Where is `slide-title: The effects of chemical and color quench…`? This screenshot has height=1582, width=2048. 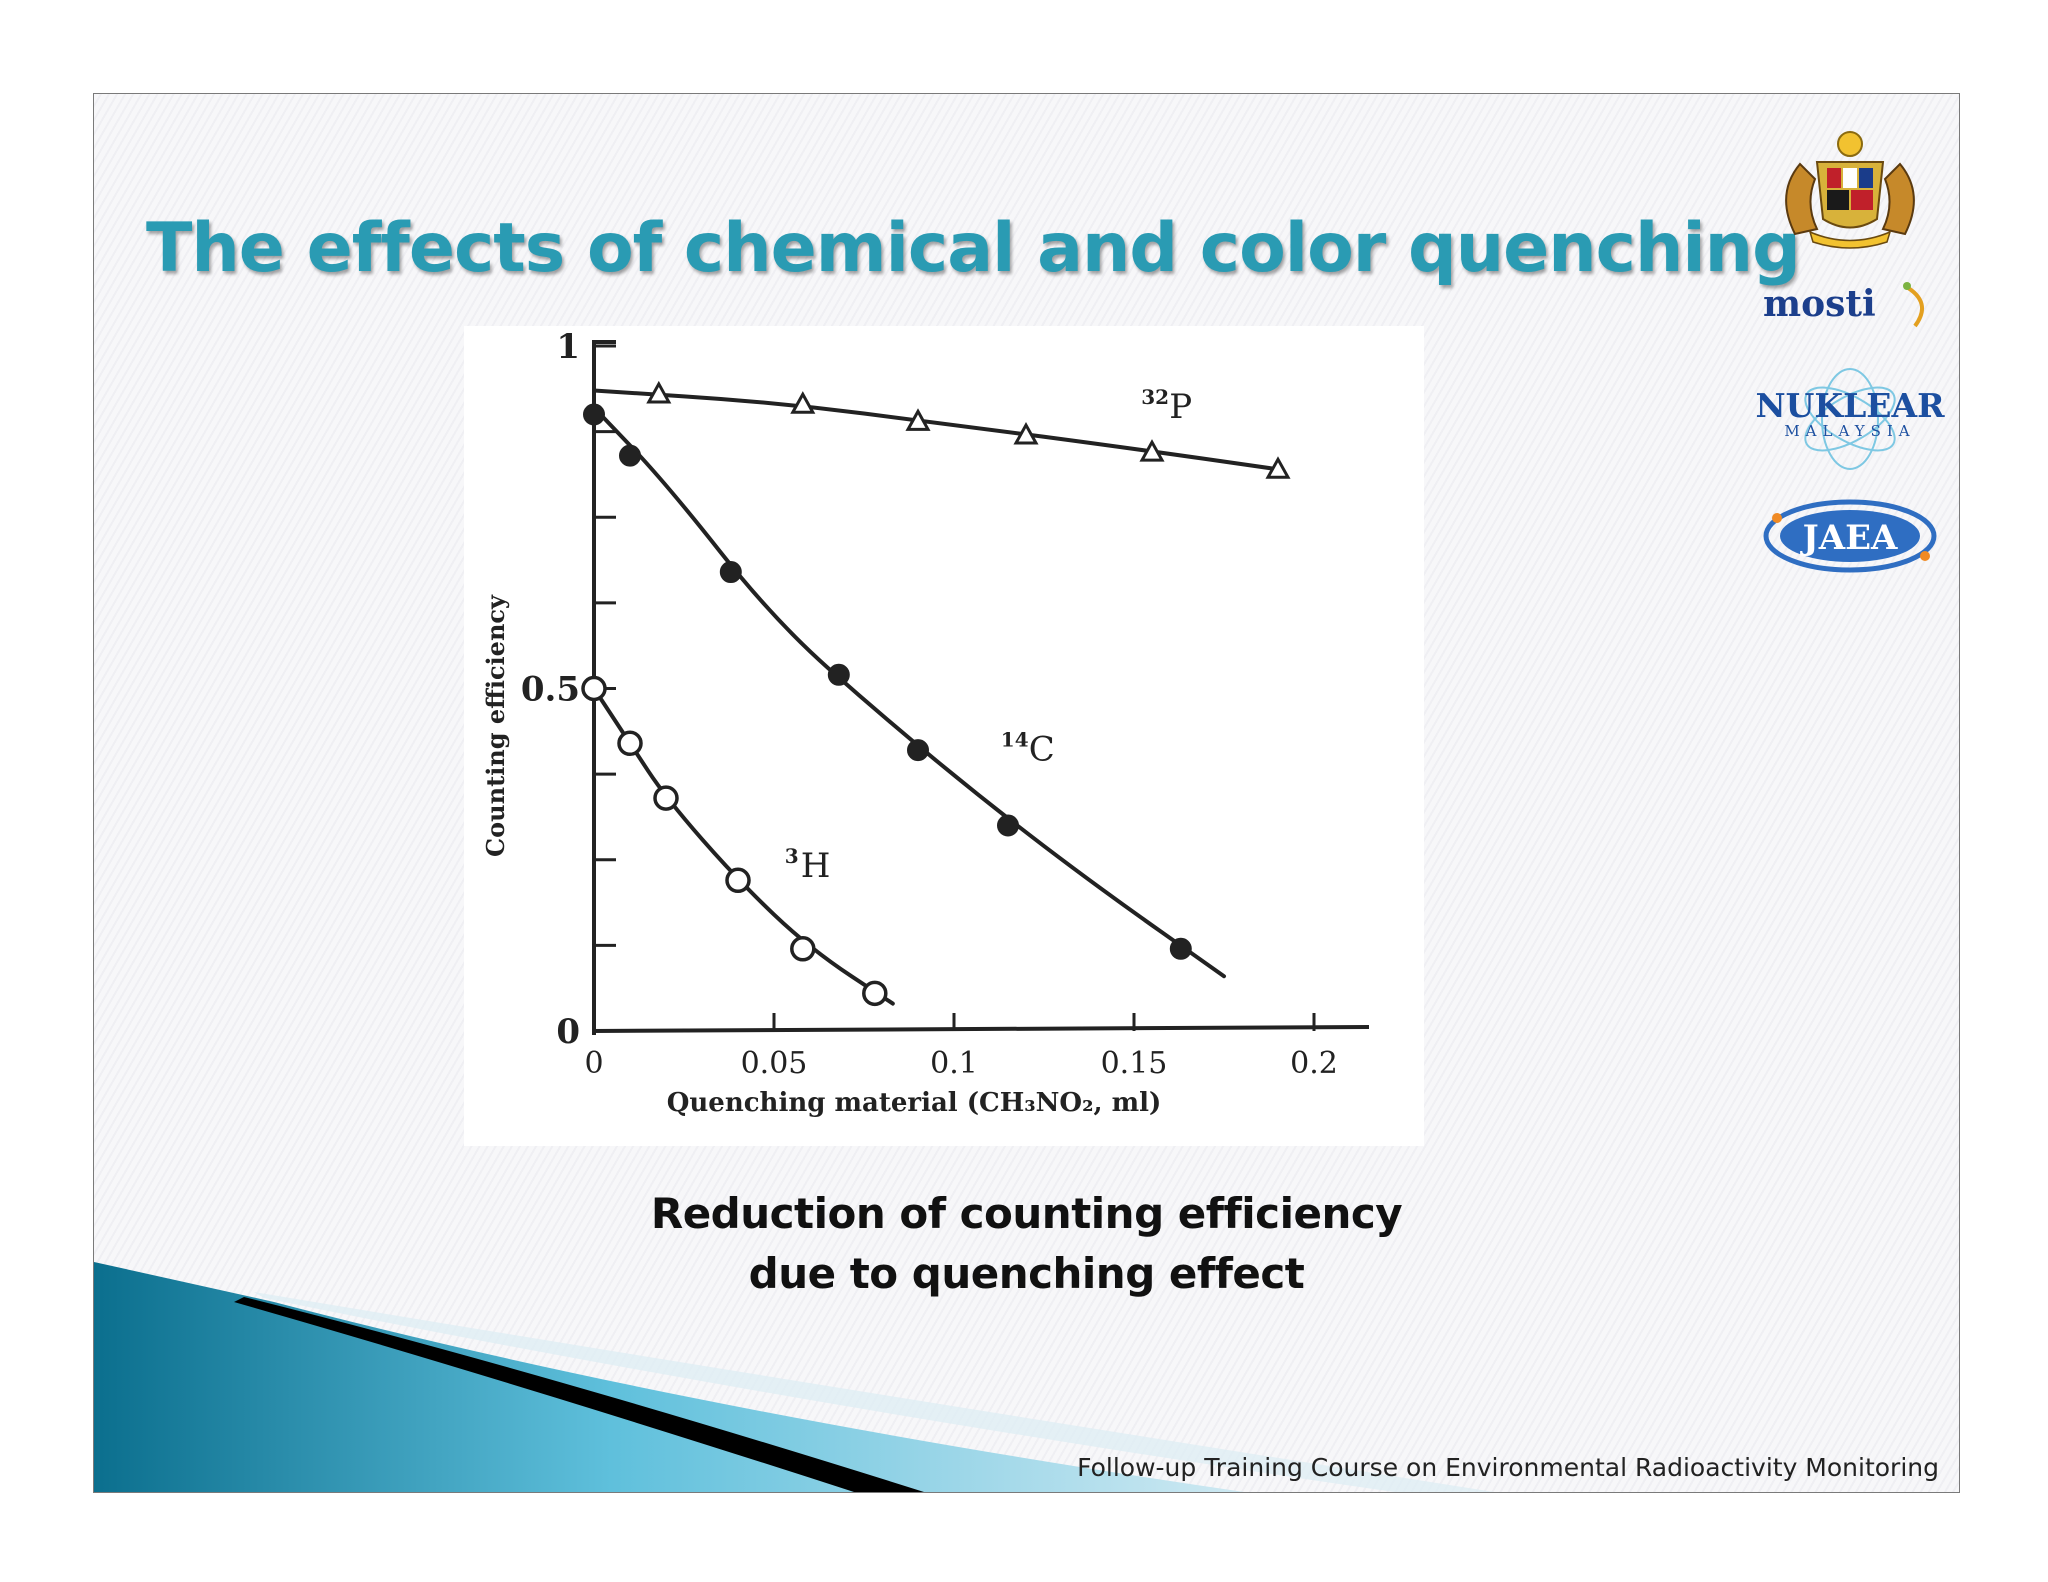
slide-title: The effects of chemical and color quench… is located at coordinates (973, 248).